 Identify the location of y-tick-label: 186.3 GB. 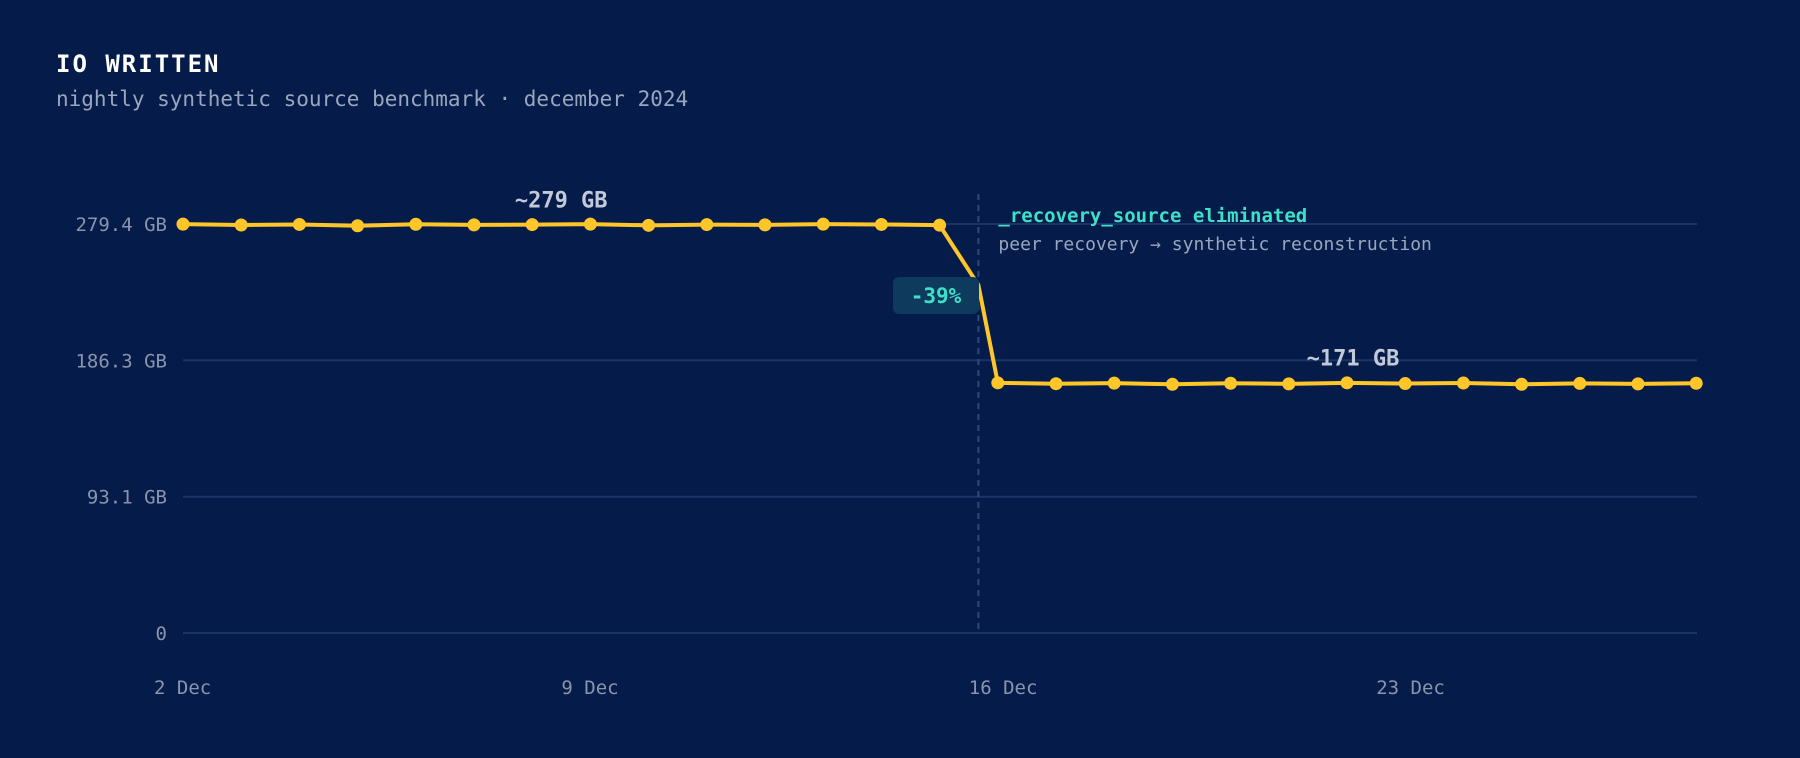
(121, 361).